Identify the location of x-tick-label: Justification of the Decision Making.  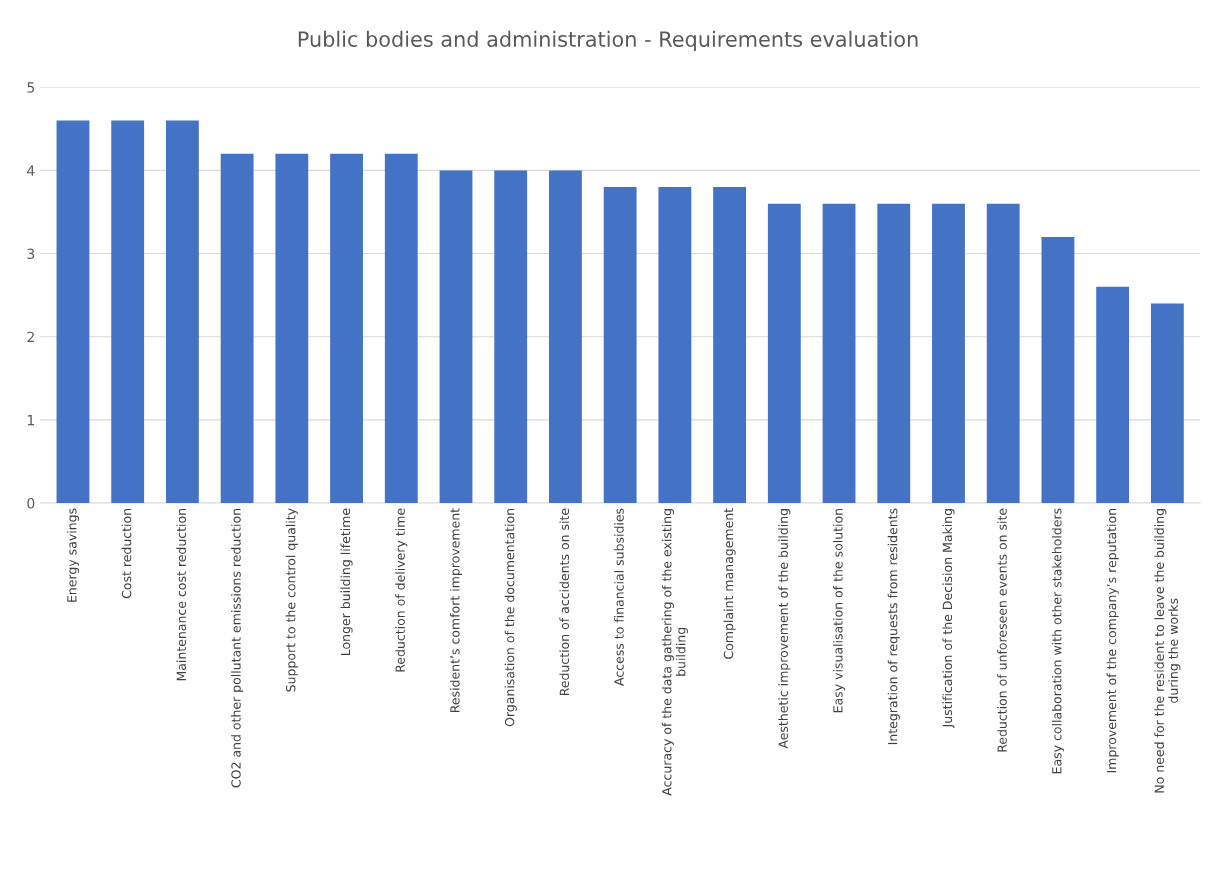
(948, 619).